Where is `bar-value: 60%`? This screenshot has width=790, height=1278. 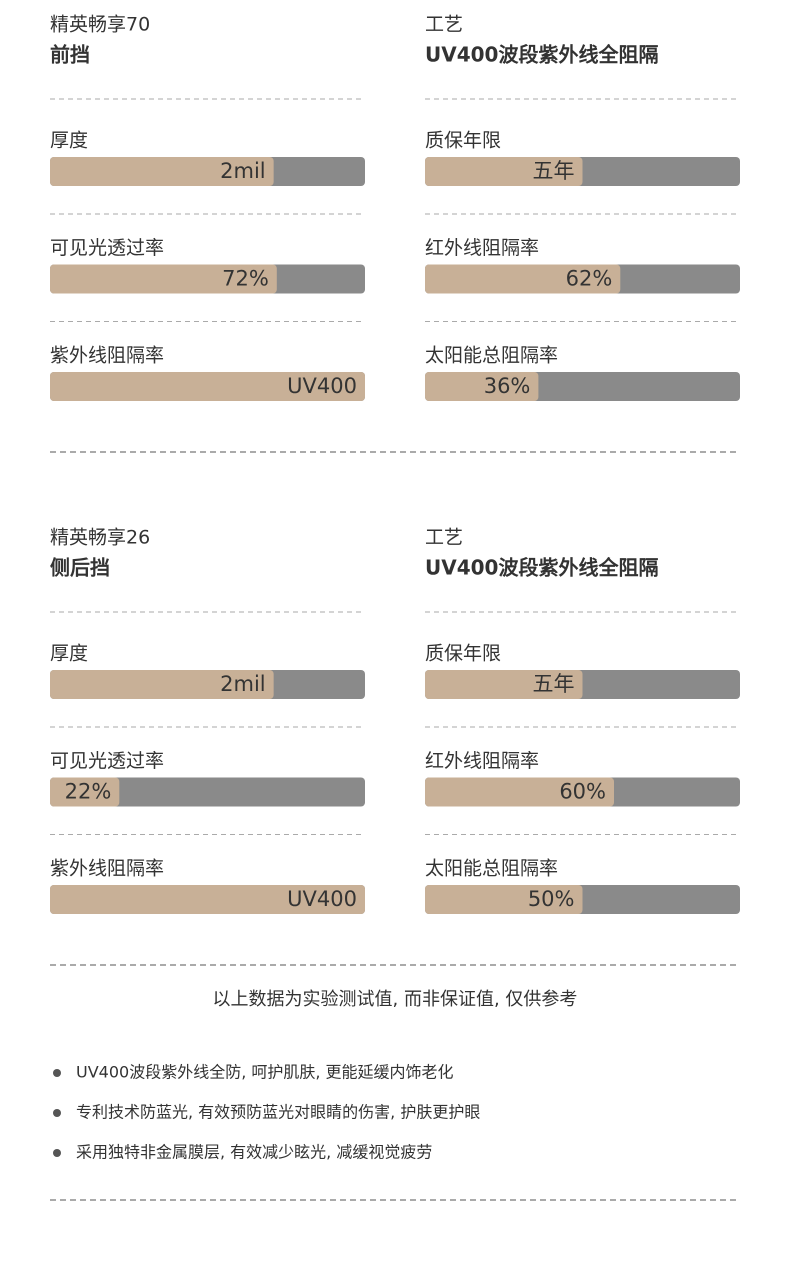 bar-value: 60% is located at coordinates (582, 792).